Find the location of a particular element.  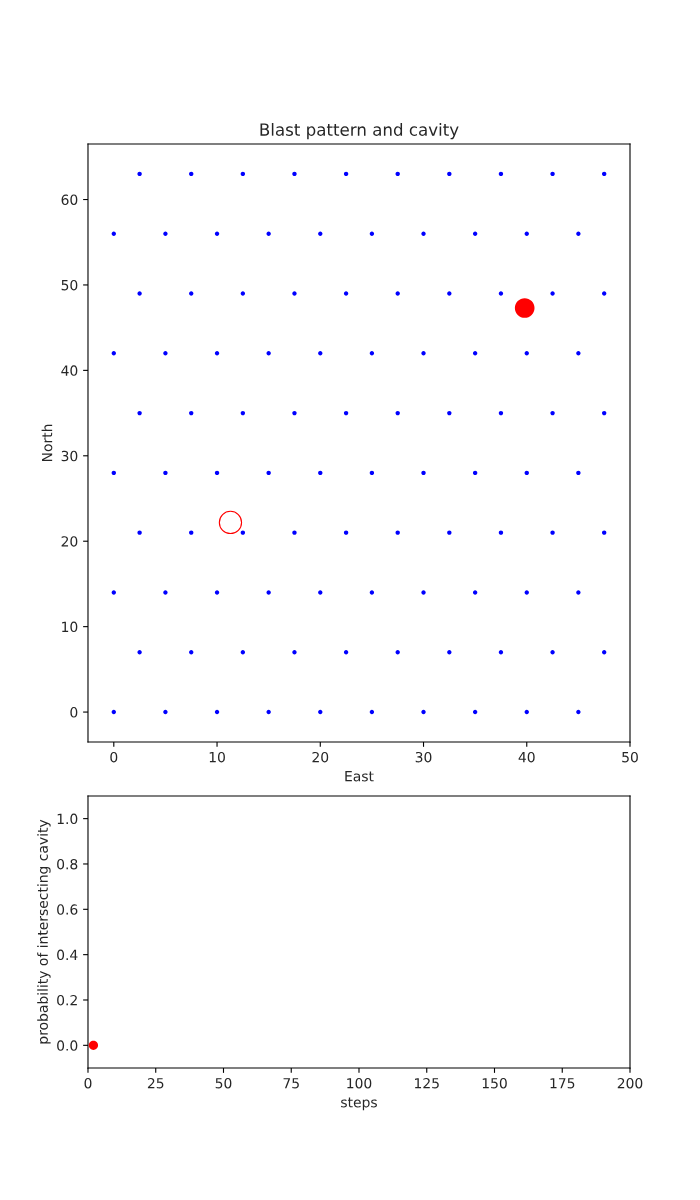

x-tick-label: 200 is located at coordinates (630, 1083).